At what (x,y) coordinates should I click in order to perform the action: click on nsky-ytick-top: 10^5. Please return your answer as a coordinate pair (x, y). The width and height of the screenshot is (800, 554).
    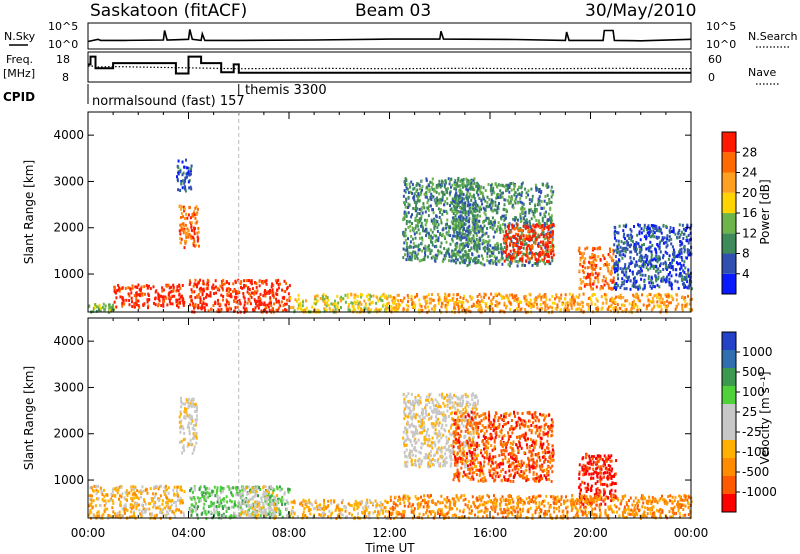
    Looking at the image, I should click on (63, 26).